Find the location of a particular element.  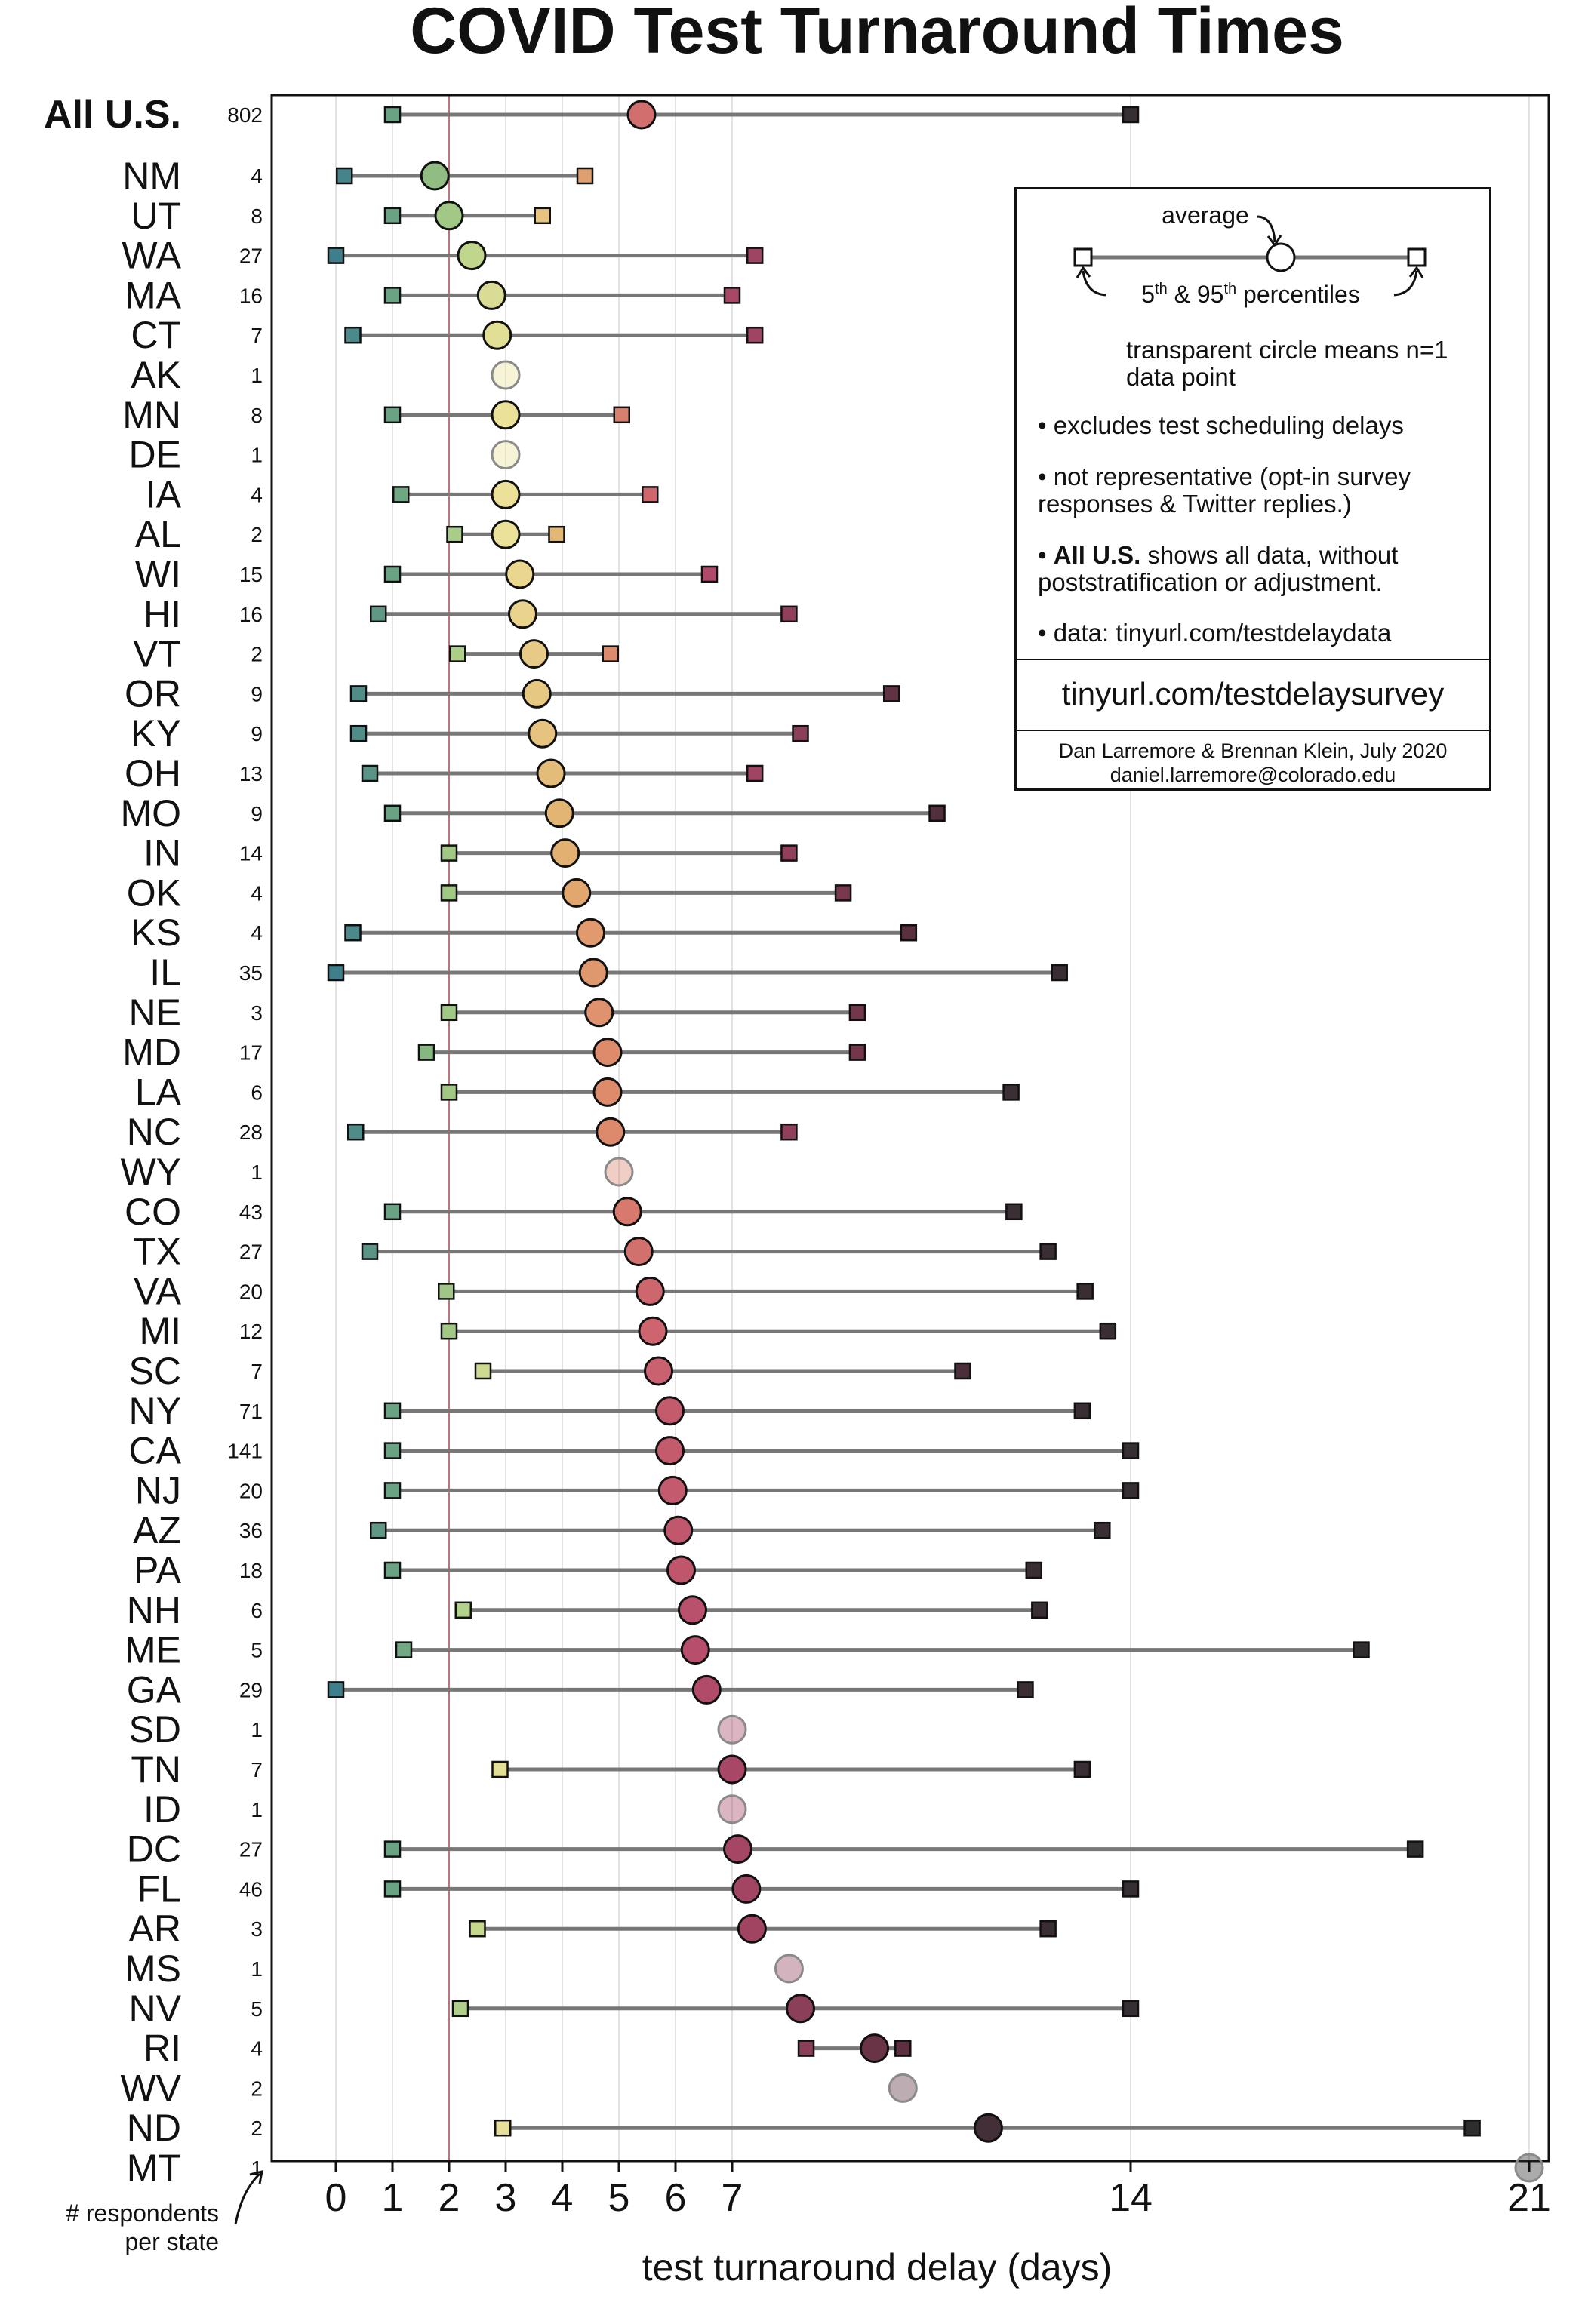

row-label-wv: WV is located at coordinates (150, 2088).